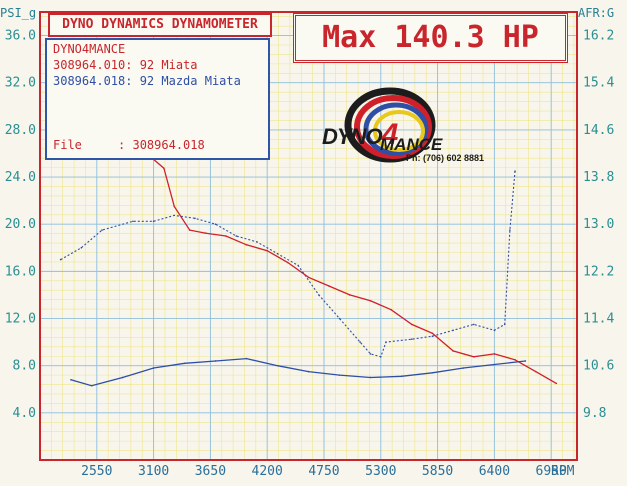  Describe the element at coordinates (323, 471) in the screenshot. I see `x-tick-label: 4750` at that location.